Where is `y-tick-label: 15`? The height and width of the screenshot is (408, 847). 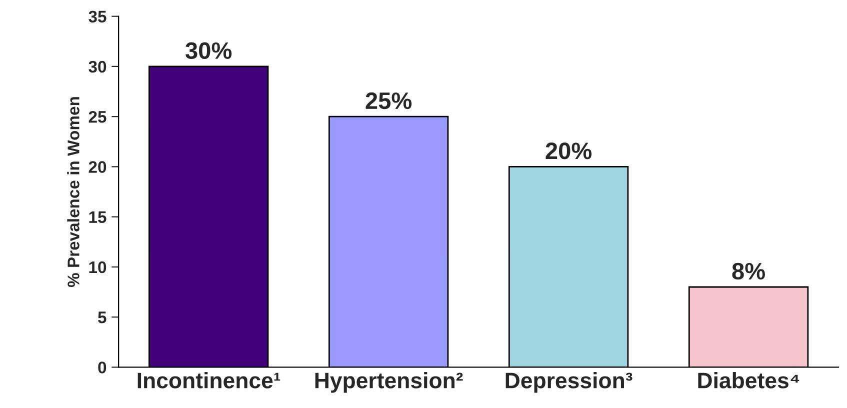
y-tick-label: 15 is located at coordinates (97, 217).